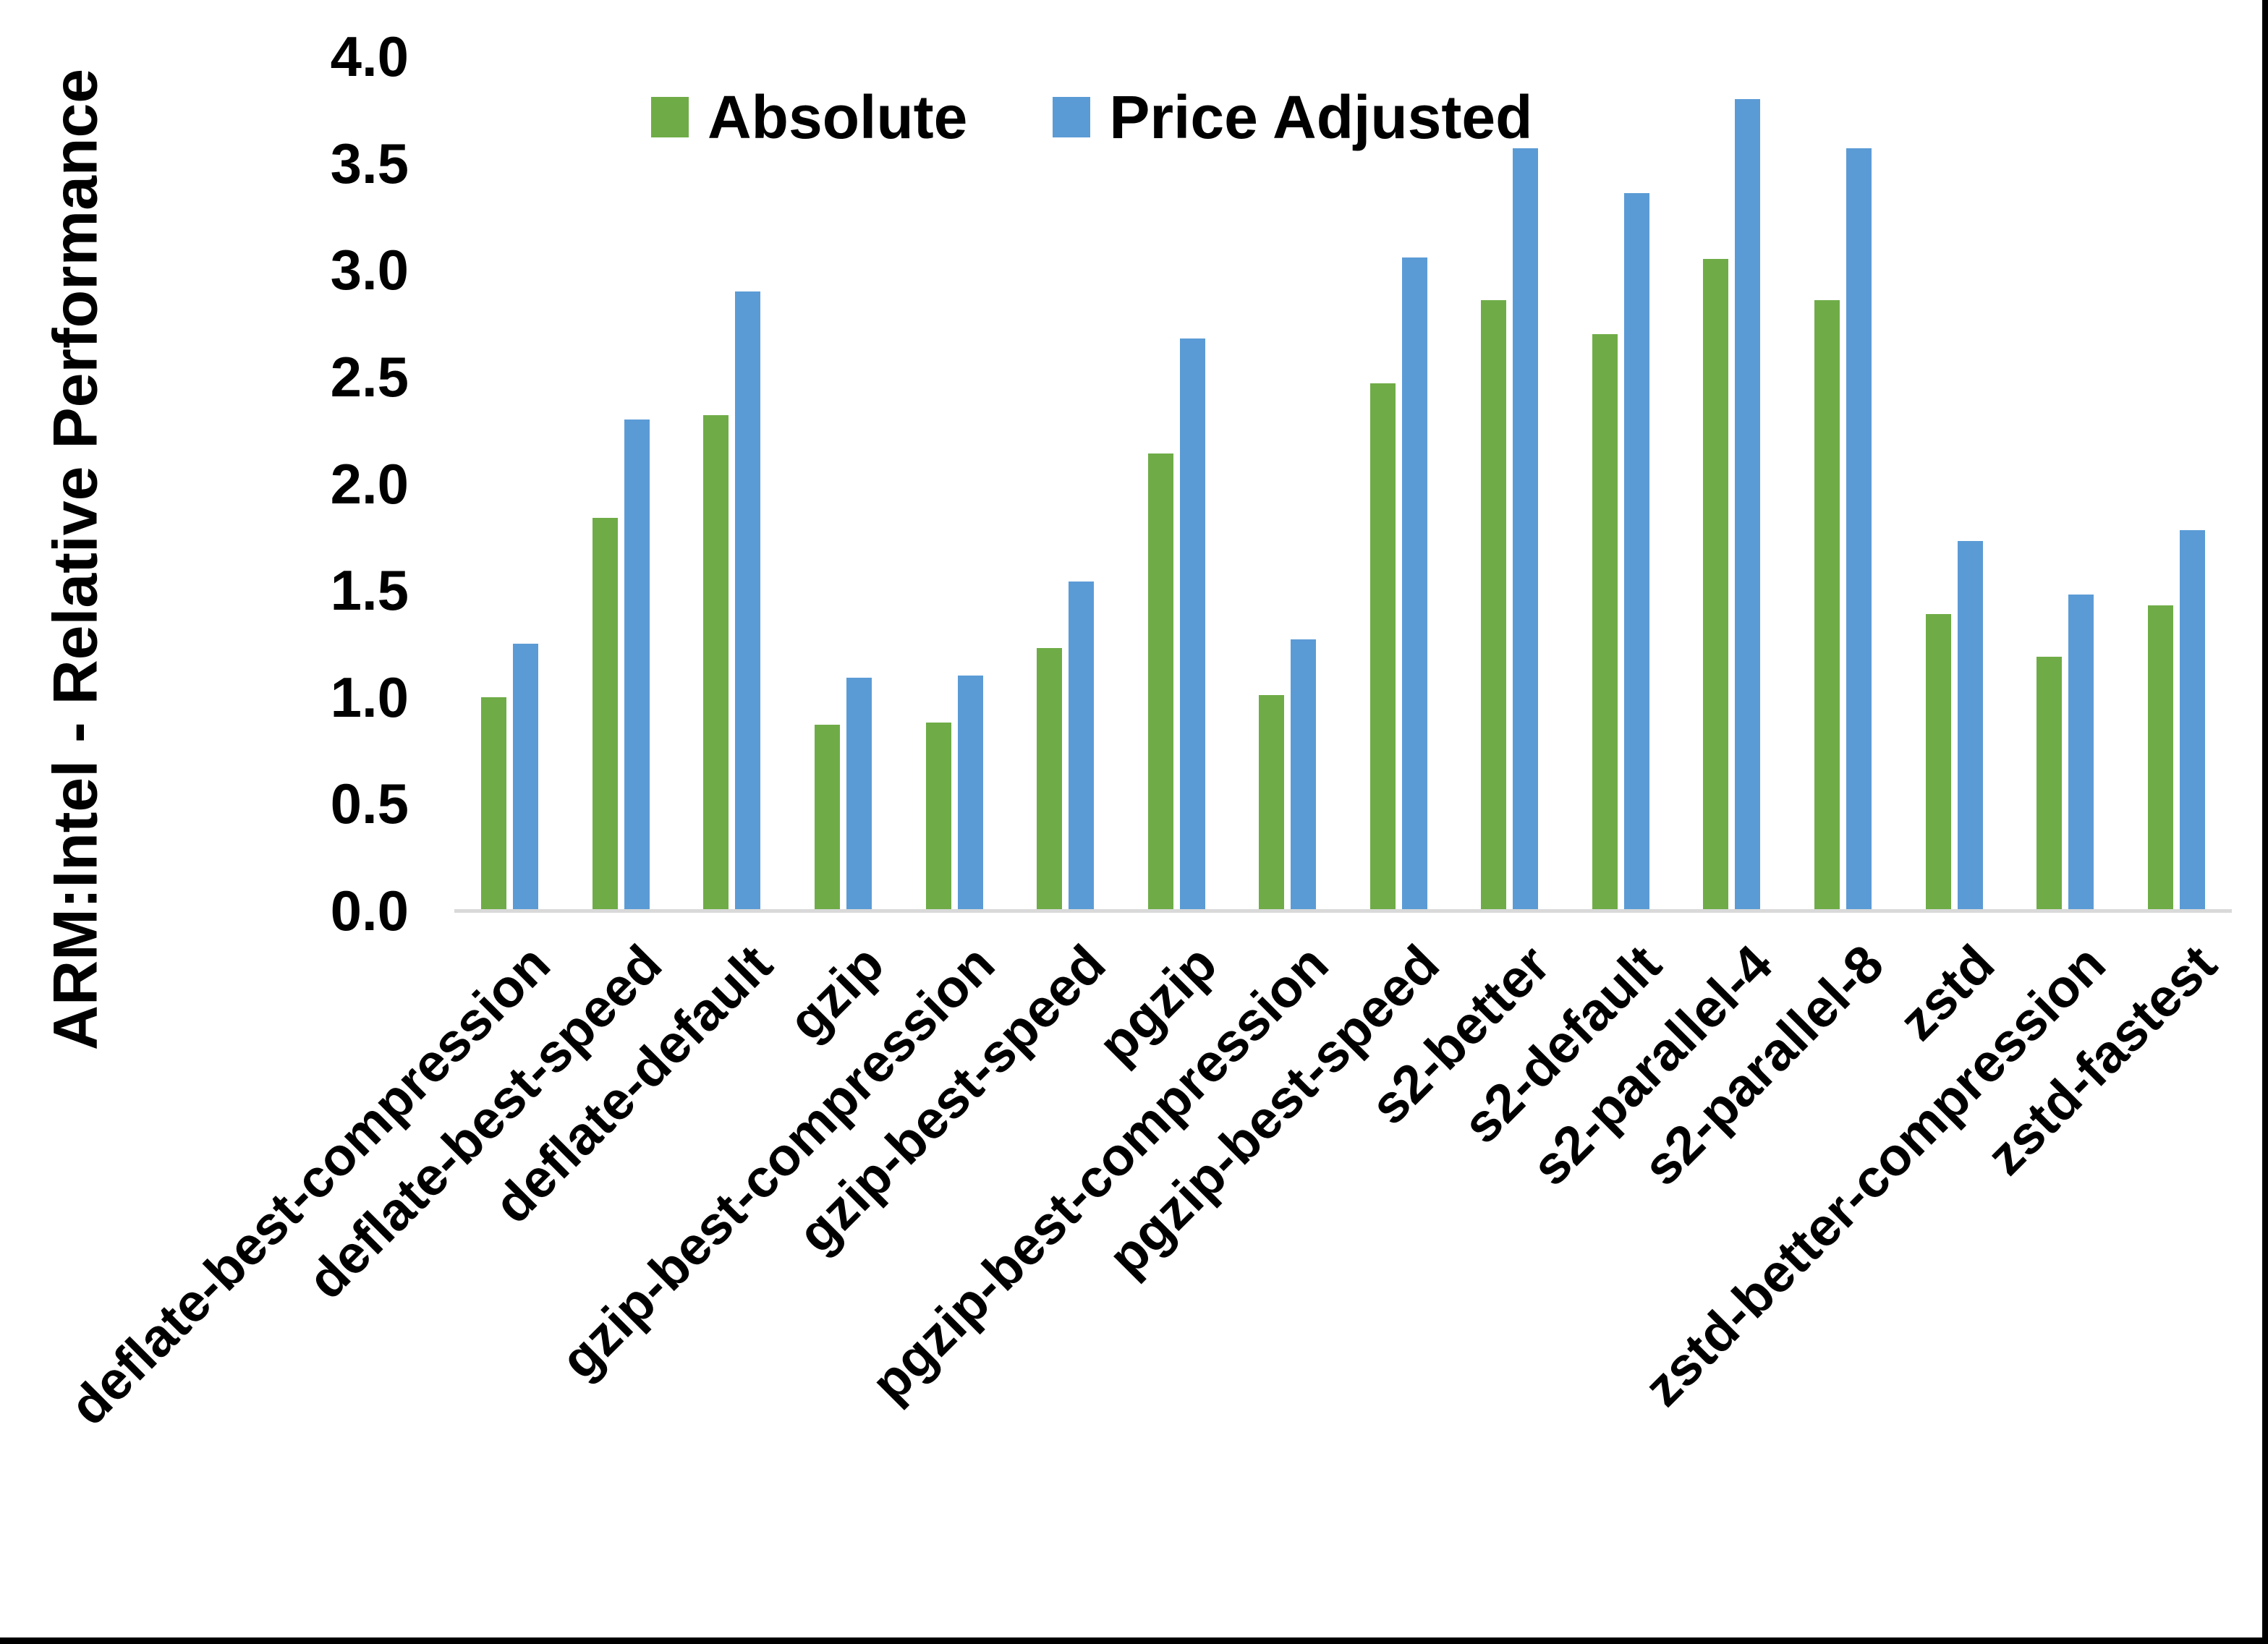  Describe the element at coordinates (1343, 911) in the screenshot. I see `x-axis-line` at that location.